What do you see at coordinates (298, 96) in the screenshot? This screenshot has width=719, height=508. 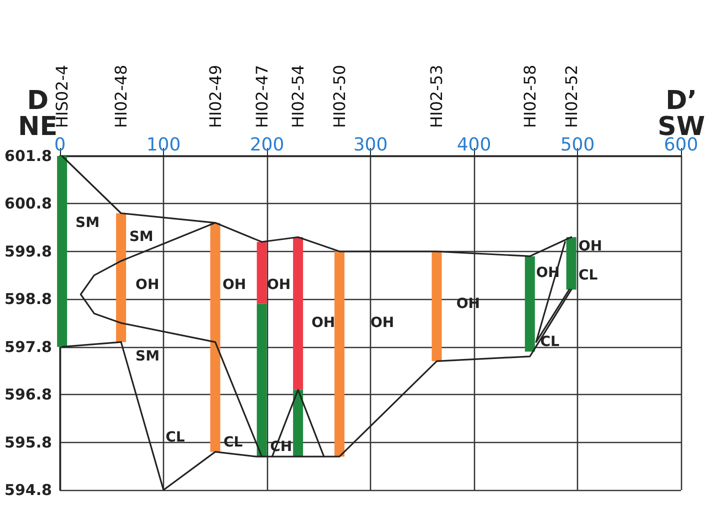 I see `text: HI02-54` at bounding box center [298, 96].